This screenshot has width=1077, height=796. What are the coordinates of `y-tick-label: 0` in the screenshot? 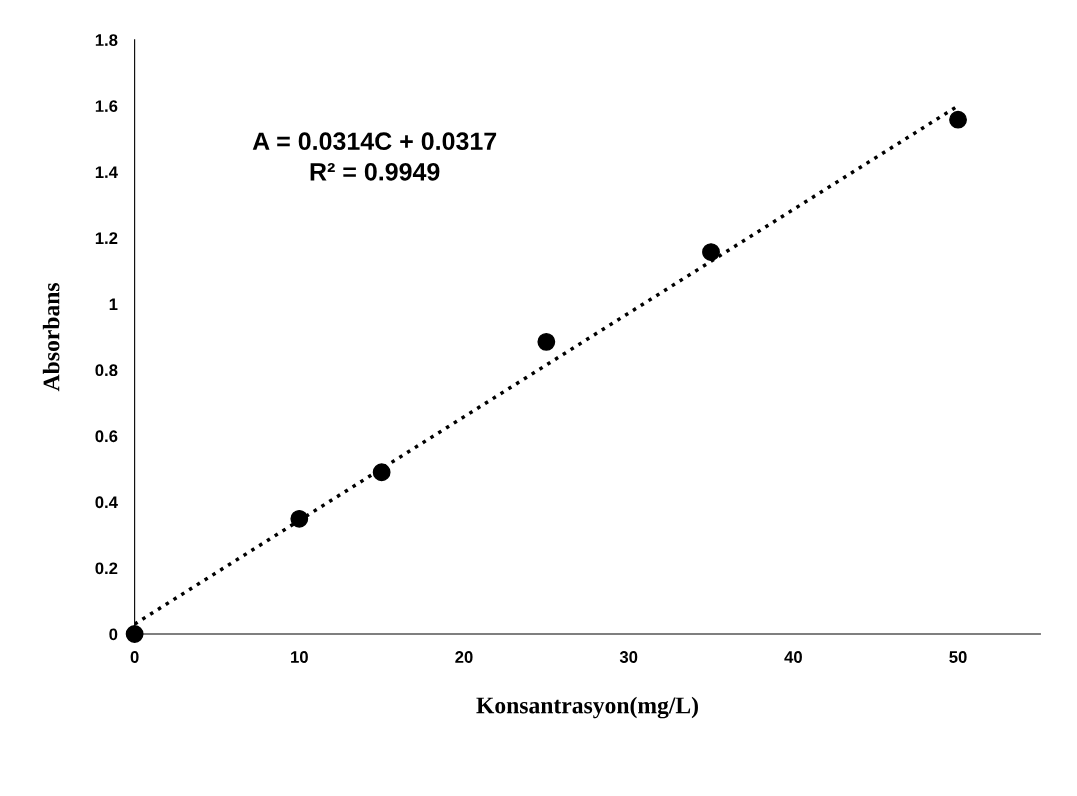 It's located at (113, 634).